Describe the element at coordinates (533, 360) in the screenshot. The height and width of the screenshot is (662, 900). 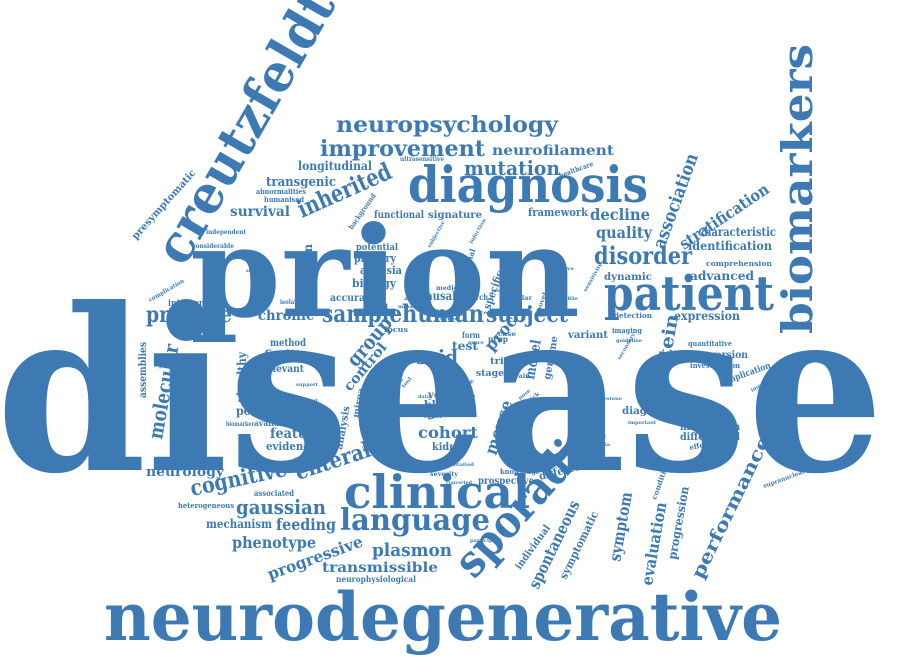
I see `word-model: model` at that location.